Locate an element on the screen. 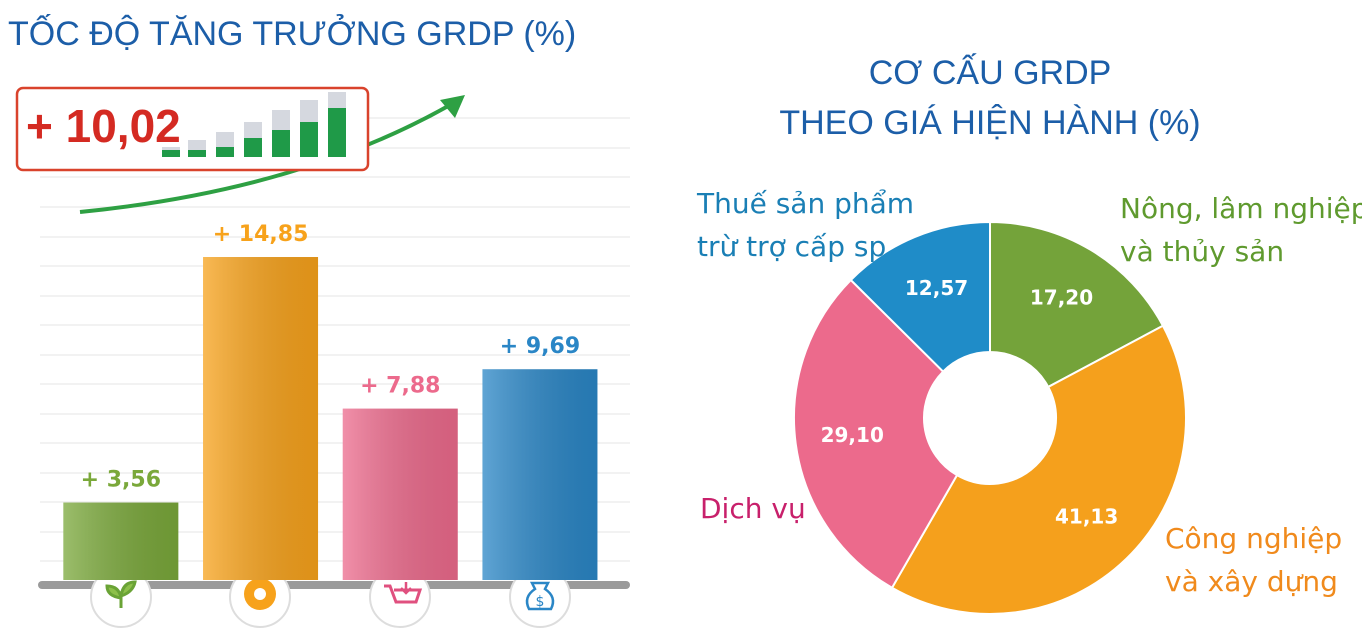 This screenshot has width=1362, height=633. headline: + 10,02 is located at coordinates (103, 126).